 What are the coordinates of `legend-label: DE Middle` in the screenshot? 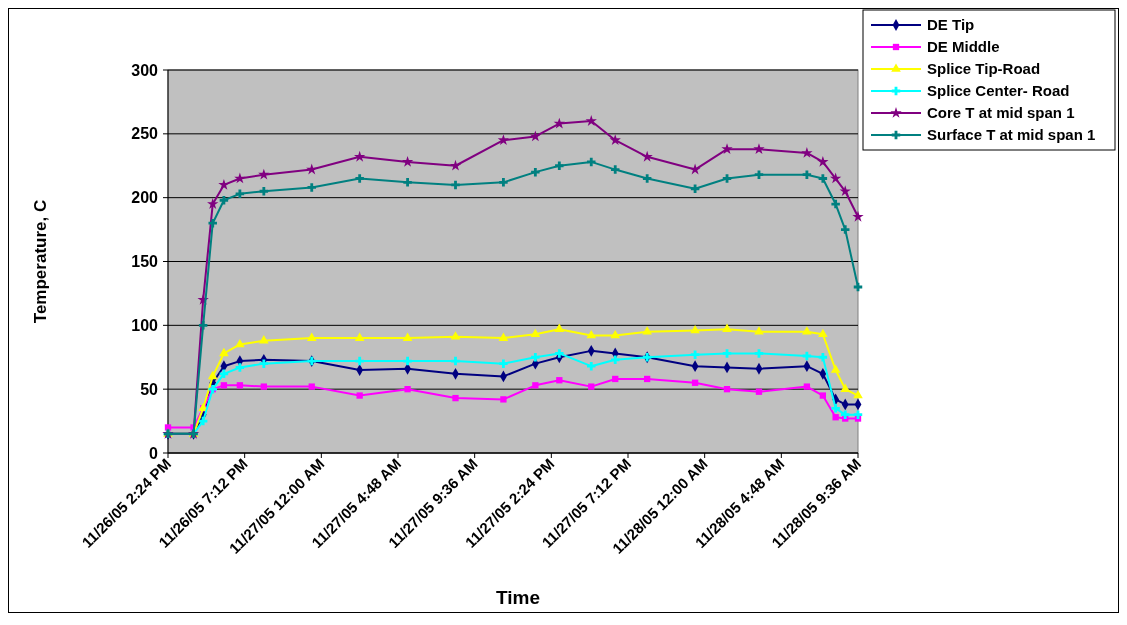 It's located at (963, 47).